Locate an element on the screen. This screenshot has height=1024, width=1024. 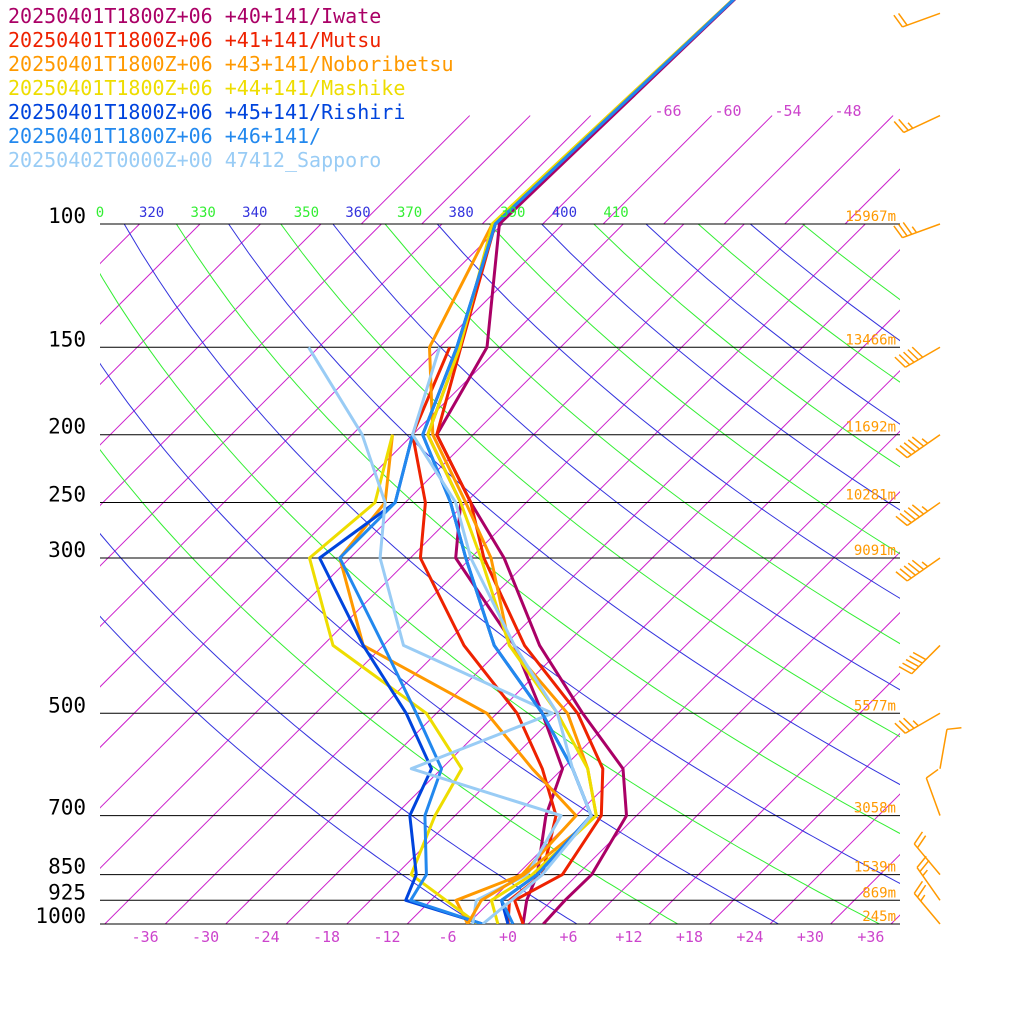
height-label: 10281m is located at coordinates (870, 496).